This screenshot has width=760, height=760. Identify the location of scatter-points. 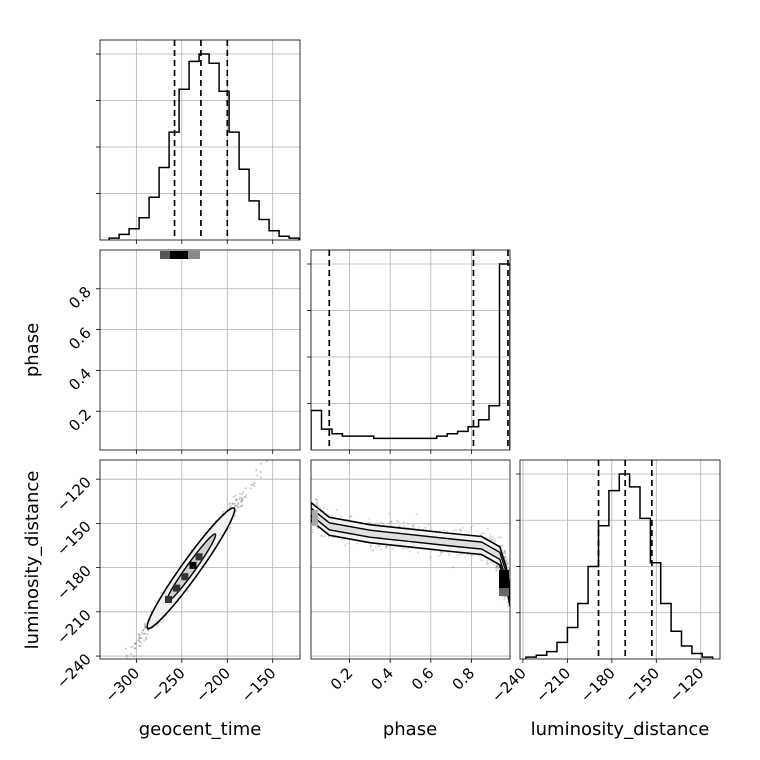
(183, 344).